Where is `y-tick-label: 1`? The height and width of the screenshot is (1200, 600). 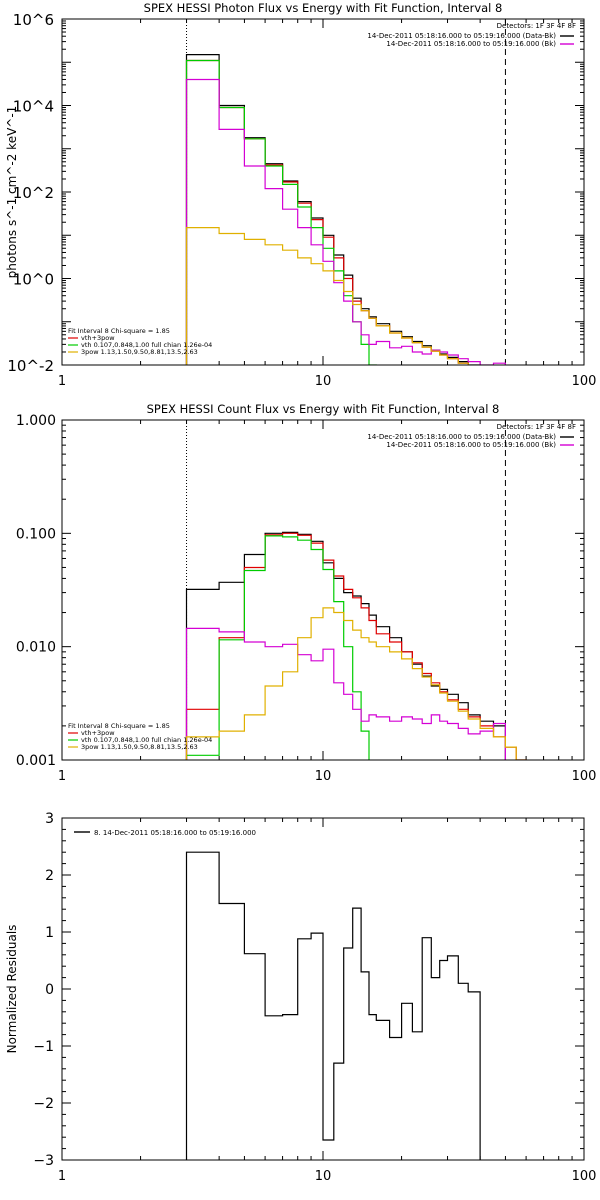 y-tick-label: 1 is located at coordinates (49, 933).